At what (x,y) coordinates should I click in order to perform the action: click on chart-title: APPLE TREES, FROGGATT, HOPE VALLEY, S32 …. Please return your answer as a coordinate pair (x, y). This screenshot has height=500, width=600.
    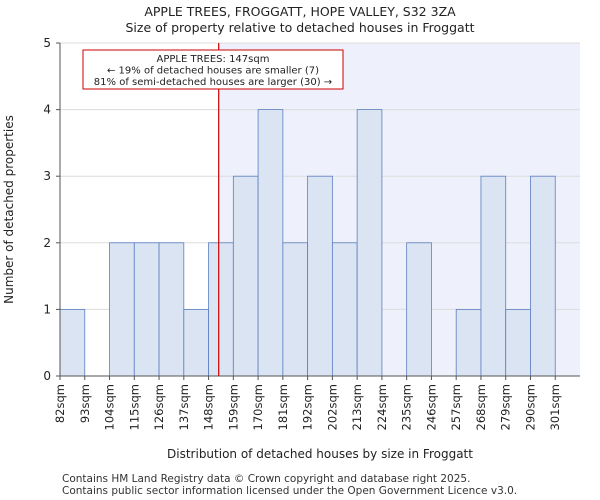
    Looking at the image, I should click on (300, 11).